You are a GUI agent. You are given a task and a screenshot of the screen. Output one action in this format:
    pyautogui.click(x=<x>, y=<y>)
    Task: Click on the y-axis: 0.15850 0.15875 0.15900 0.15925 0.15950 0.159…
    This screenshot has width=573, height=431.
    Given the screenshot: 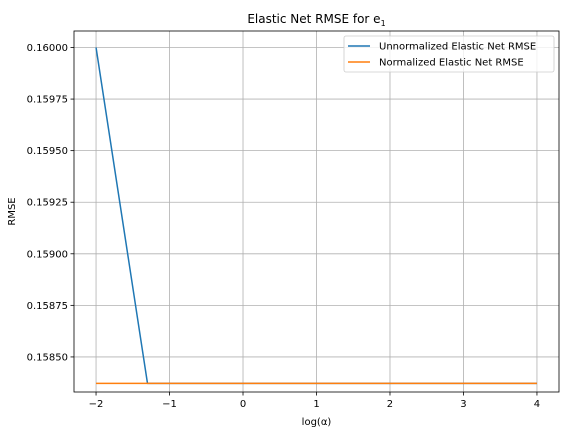 What is the action you would take?
    pyautogui.click(x=50, y=203)
    